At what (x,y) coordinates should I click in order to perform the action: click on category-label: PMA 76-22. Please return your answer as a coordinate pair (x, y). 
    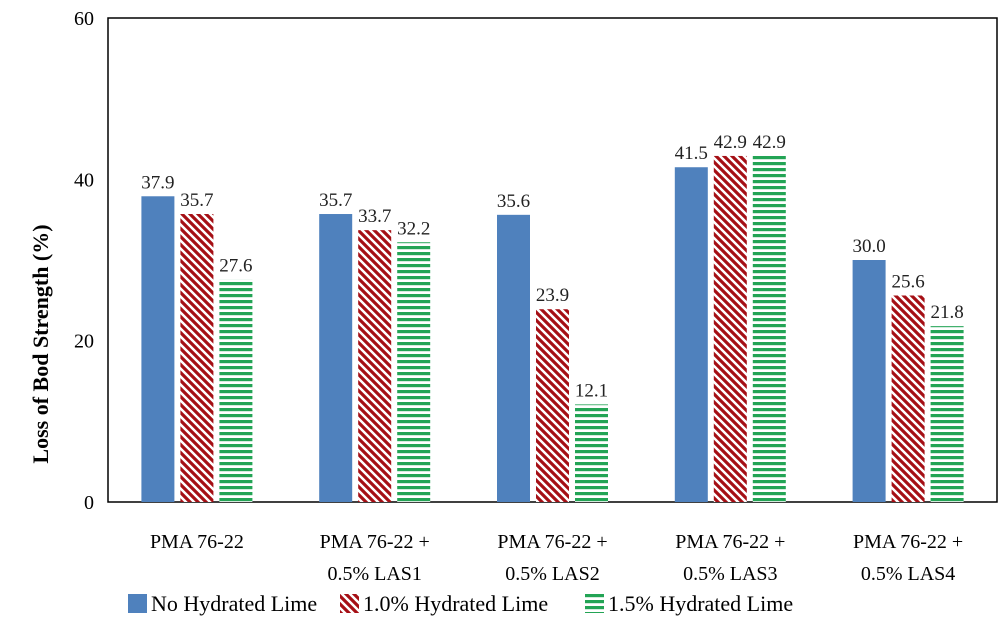
    Looking at the image, I should click on (197, 542).